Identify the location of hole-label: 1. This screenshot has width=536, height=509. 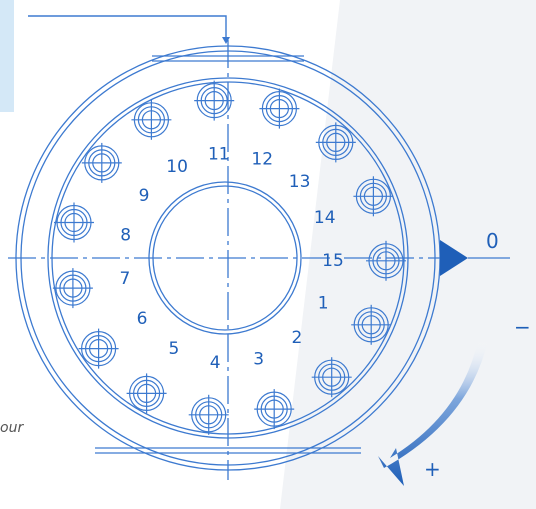
(323, 303).